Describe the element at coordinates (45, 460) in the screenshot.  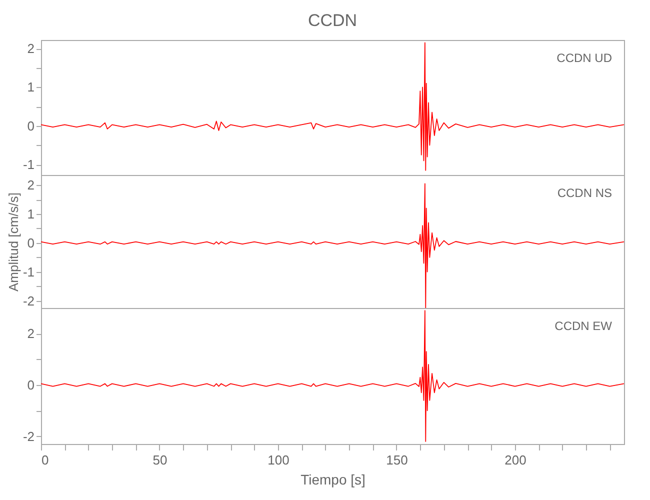
I see `x-tick-label: 0` at that location.